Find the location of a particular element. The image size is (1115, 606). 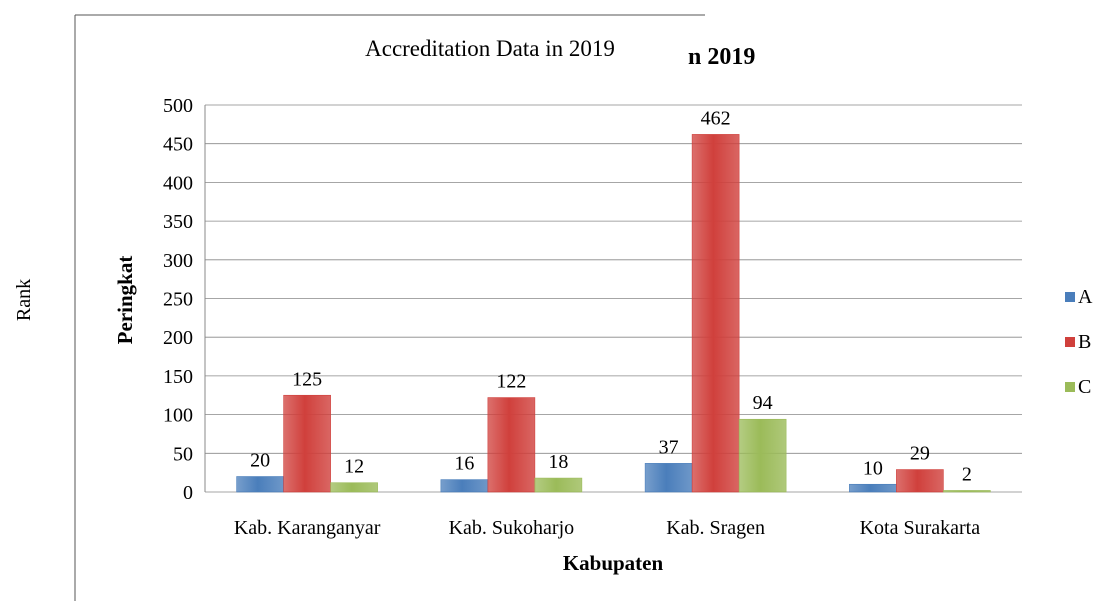

title-box is located at coordinates (492, 41).